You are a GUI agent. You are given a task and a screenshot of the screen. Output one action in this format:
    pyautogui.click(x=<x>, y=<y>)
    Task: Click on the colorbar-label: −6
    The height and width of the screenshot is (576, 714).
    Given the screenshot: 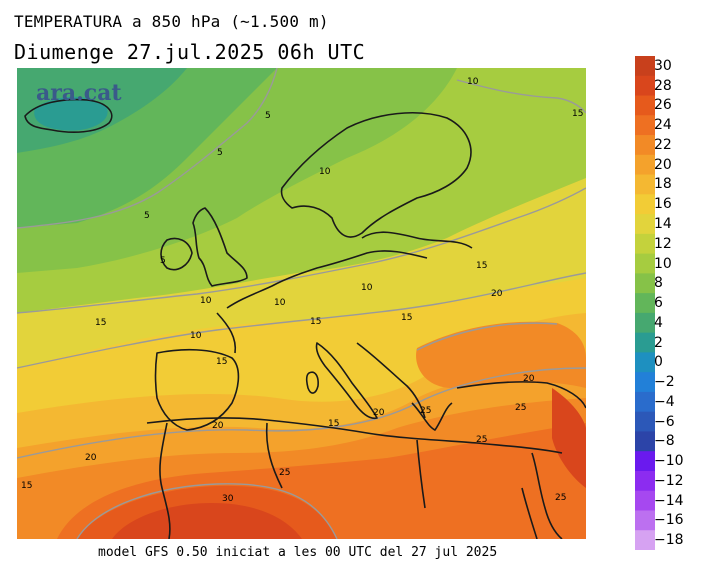 What is the action you would take?
    pyautogui.click(x=664, y=421)
    